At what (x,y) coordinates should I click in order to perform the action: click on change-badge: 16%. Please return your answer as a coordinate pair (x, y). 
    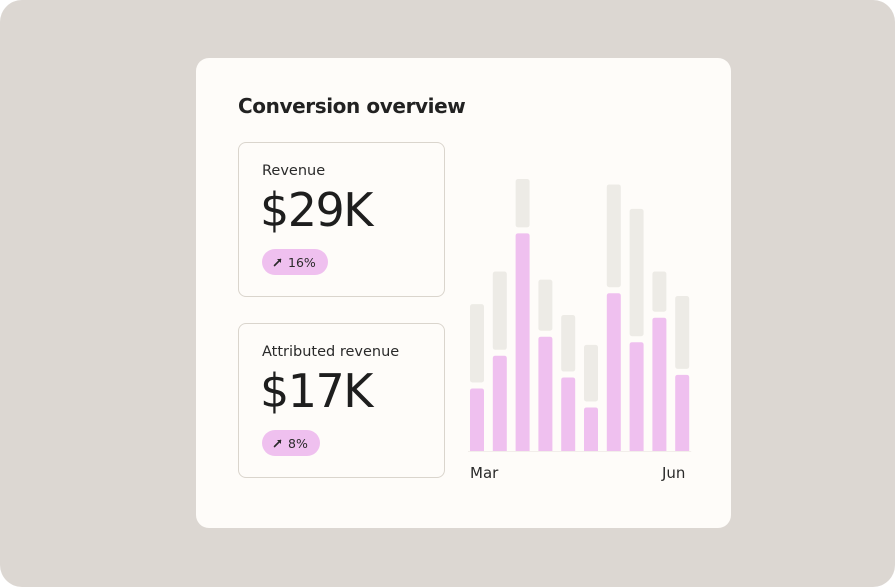
    Looking at the image, I should click on (295, 262).